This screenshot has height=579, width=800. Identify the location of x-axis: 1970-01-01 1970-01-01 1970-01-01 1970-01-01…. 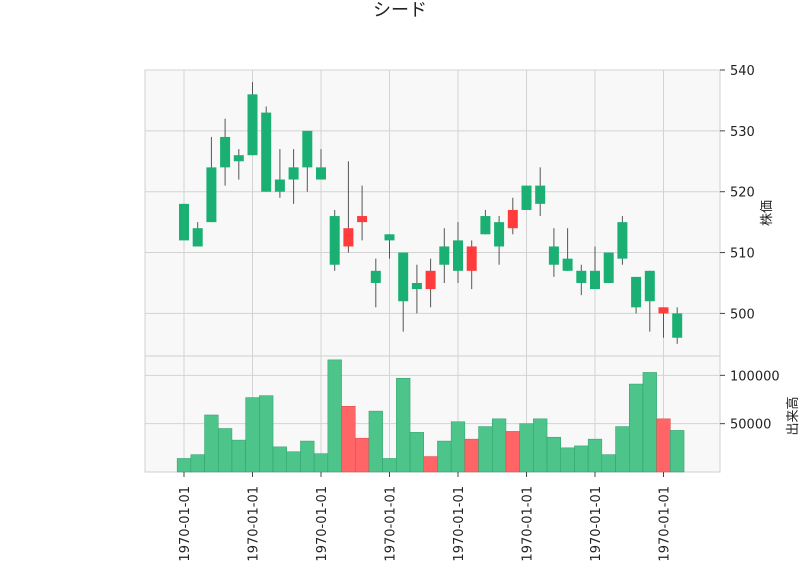
(425, 517).